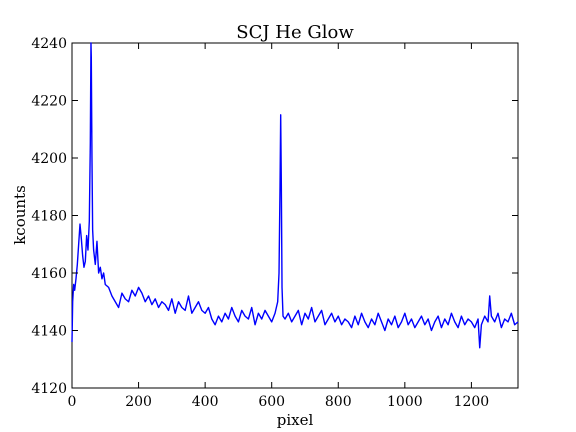 This screenshot has width=576, height=432. Describe the element at coordinates (138, 402) in the screenshot. I see `x-tick-label: 200` at that location.